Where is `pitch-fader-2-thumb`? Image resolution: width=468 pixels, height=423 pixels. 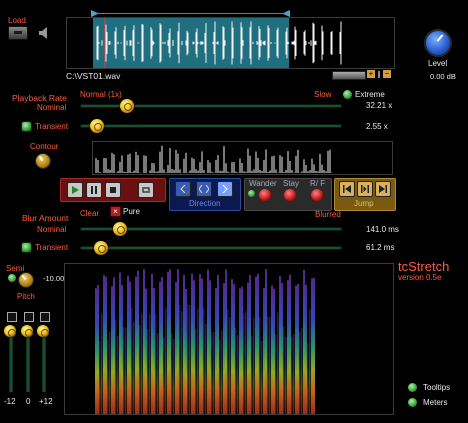
pitch-fader-2-thumb is located at coordinates (27, 331).